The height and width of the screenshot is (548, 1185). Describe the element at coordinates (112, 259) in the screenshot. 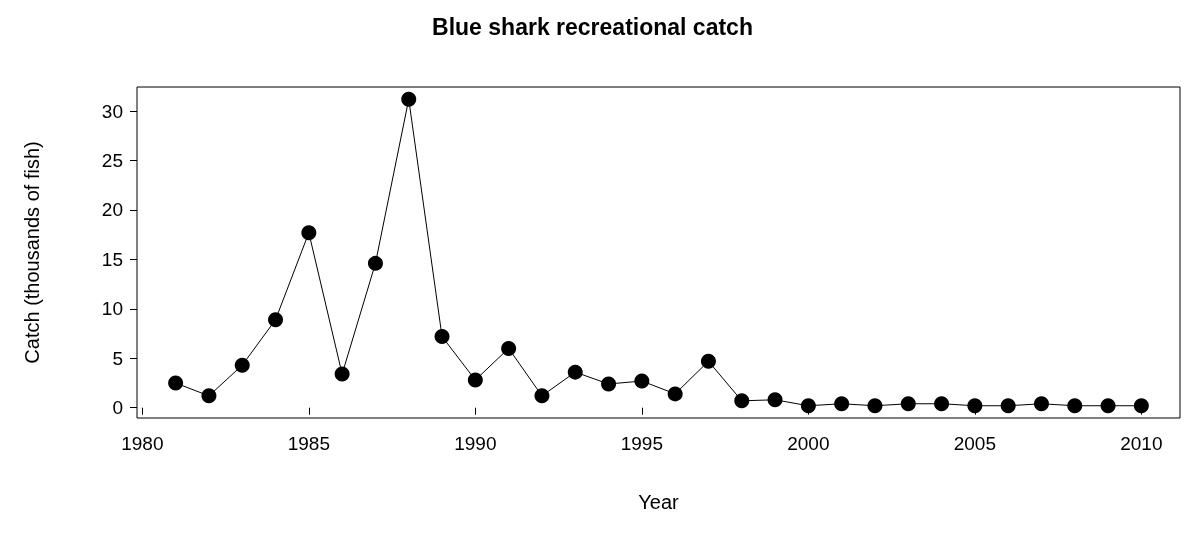

I see `y-tick-label: 15` at that location.